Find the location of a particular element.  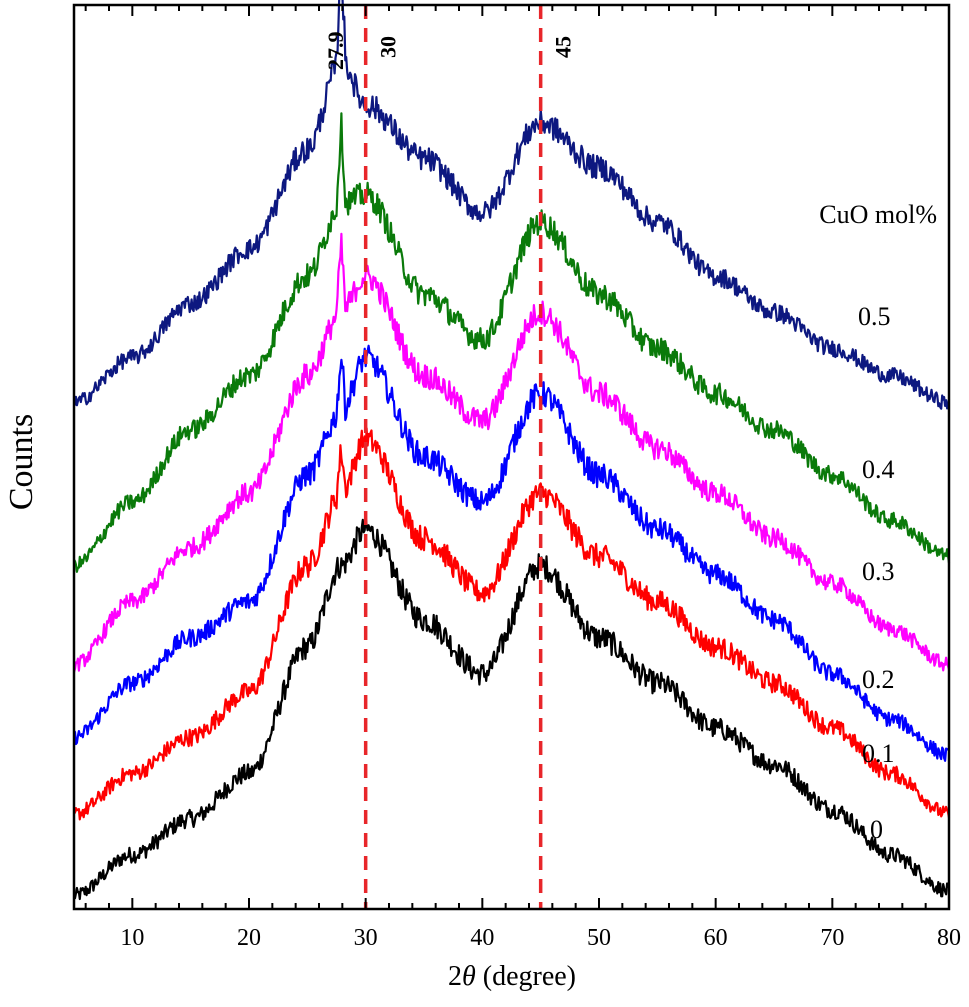

series-label-0-1: 0.1 is located at coordinates (878, 753).